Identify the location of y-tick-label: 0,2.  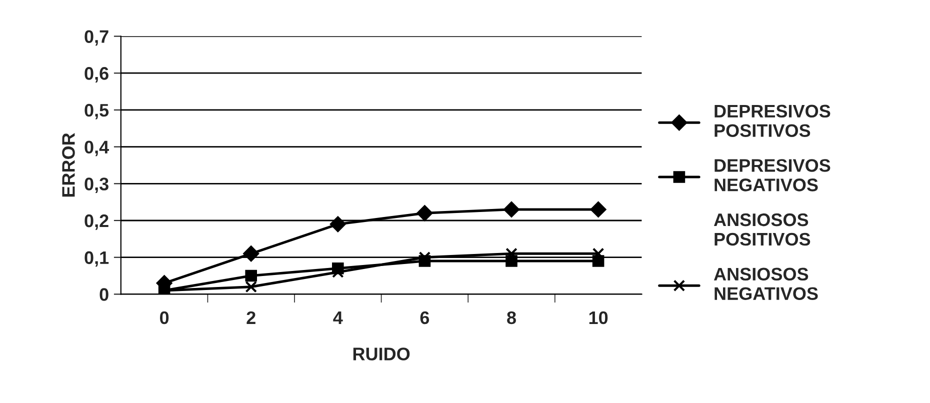
(96, 222).